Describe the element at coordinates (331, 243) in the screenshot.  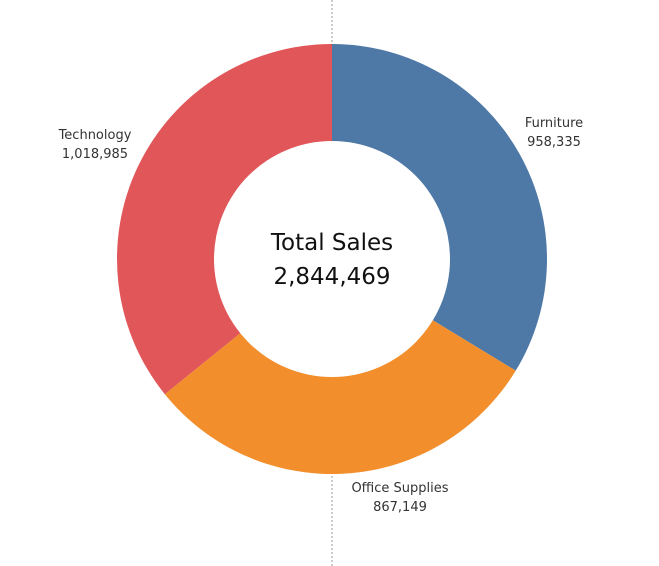
I see `center-title: Total Sales` at that location.